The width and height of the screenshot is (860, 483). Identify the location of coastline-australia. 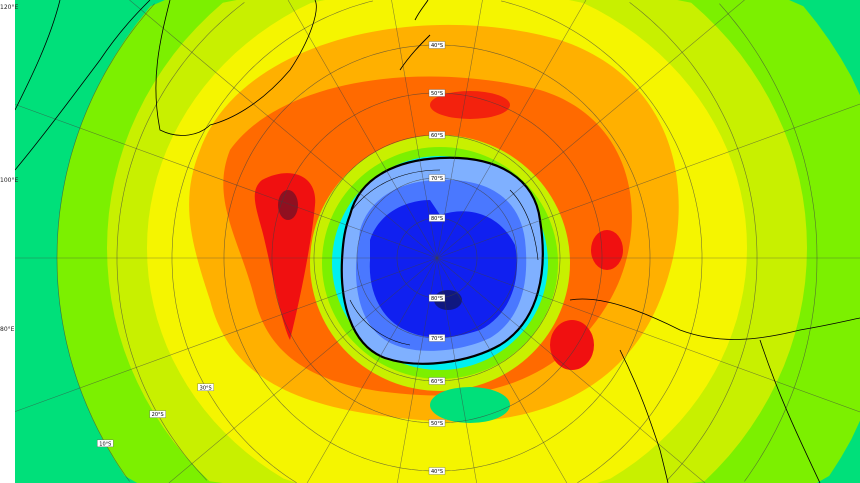
(165, 85).